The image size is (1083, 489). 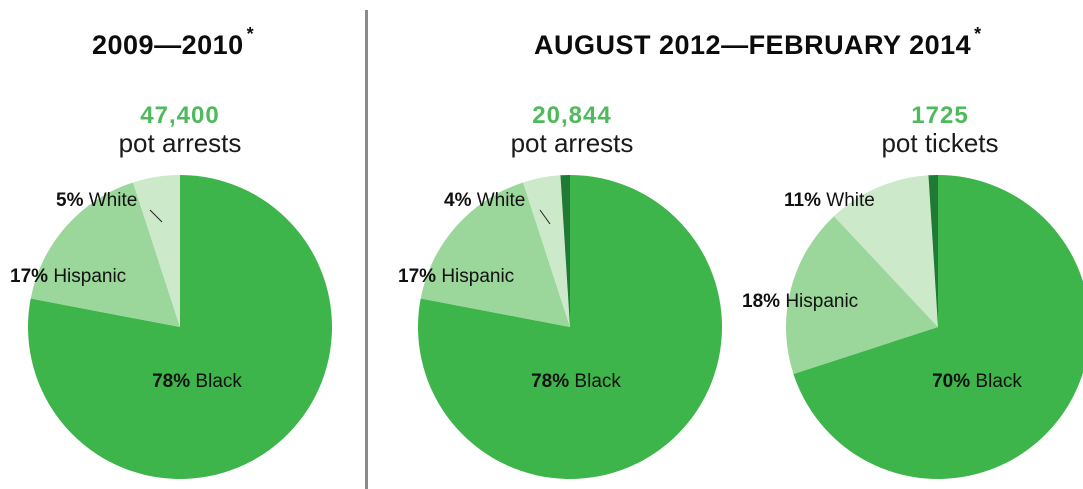 I want to click on count-arrests-2012-2014: 20,844, so click(x=572, y=115).